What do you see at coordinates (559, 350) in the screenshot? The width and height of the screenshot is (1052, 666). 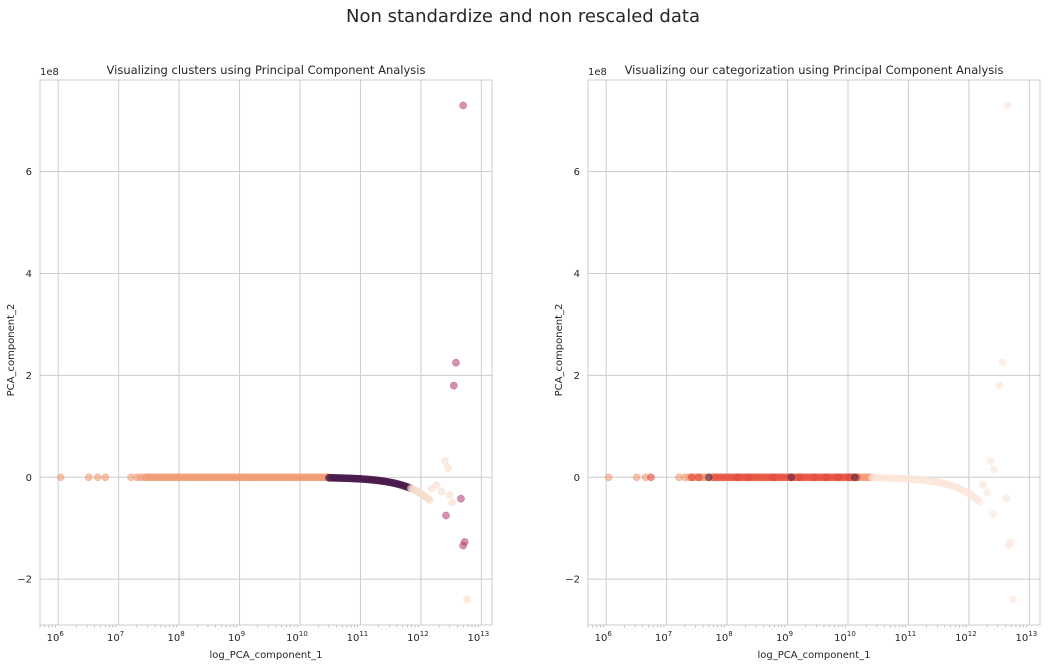 I see `right-y-axis-label: PCA_component_2` at bounding box center [559, 350].